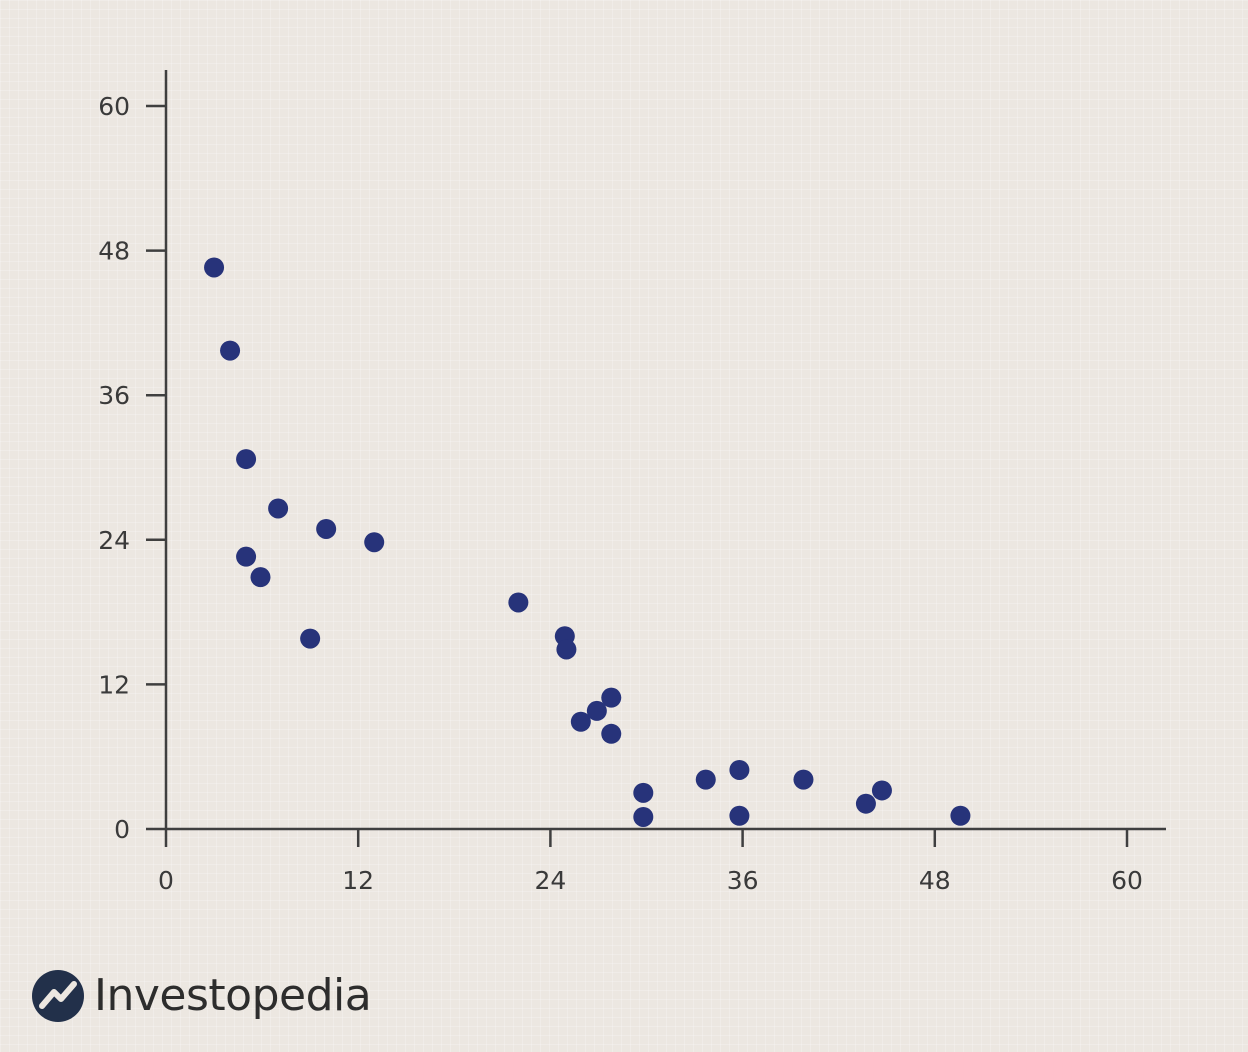  What do you see at coordinates (650, 862) in the screenshot?
I see `x-axis-ticks: 0 12 24 36 48 60` at bounding box center [650, 862].